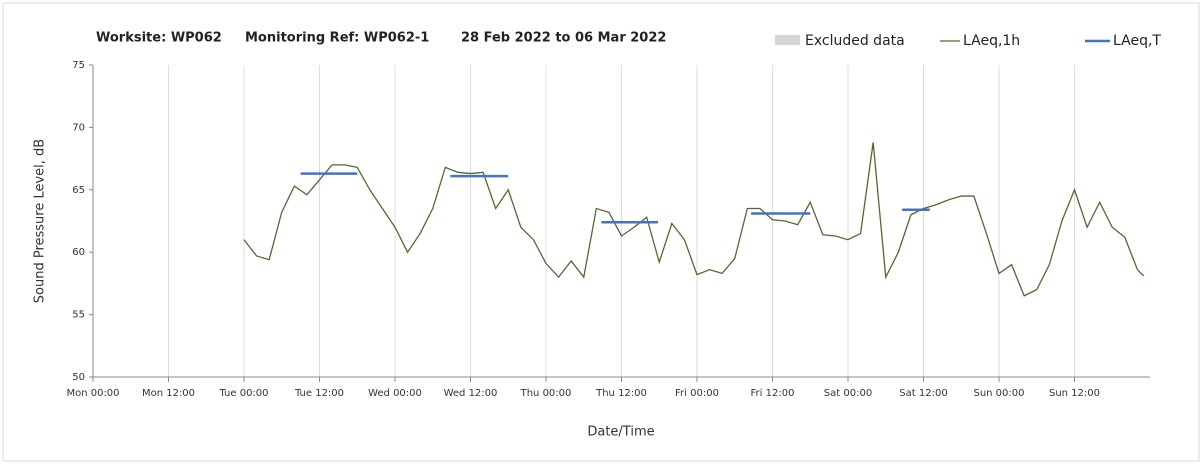 This screenshot has width=1203, height=465. What do you see at coordinates (159, 38) in the screenshot?
I see `title-worksite: Worksite: WP062` at bounding box center [159, 38].